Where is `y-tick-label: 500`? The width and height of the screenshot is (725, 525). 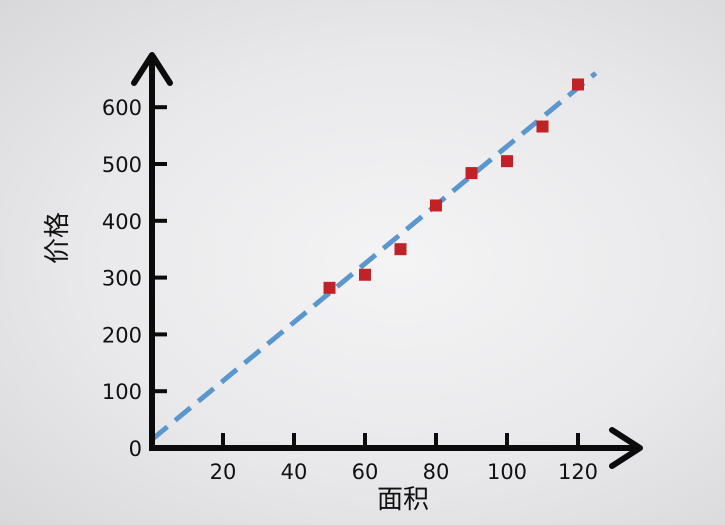 y-tick-label: 500 is located at coordinates (122, 165).